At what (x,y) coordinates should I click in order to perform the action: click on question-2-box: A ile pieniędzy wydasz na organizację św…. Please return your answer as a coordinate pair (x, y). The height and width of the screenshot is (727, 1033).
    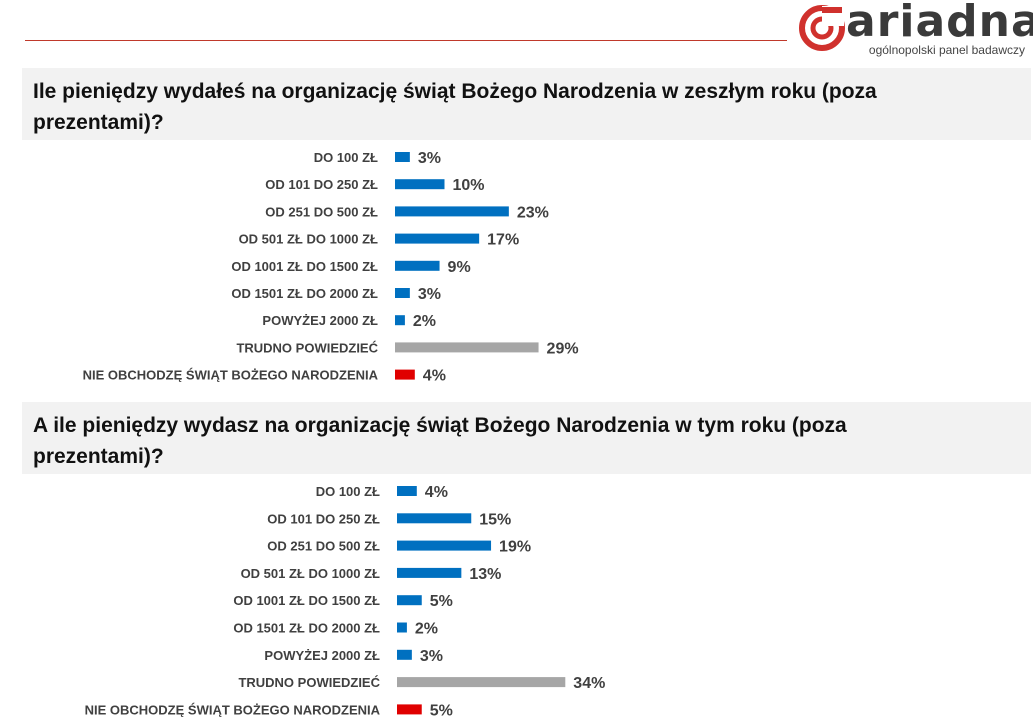
    Looking at the image, I should click on (526, 438).